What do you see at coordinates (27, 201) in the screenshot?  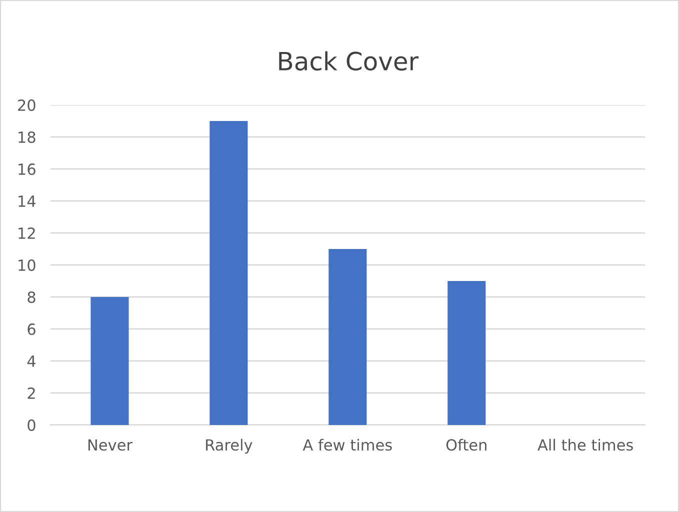 I see `y-tick-label: 14` at bounding box center [27, 201].